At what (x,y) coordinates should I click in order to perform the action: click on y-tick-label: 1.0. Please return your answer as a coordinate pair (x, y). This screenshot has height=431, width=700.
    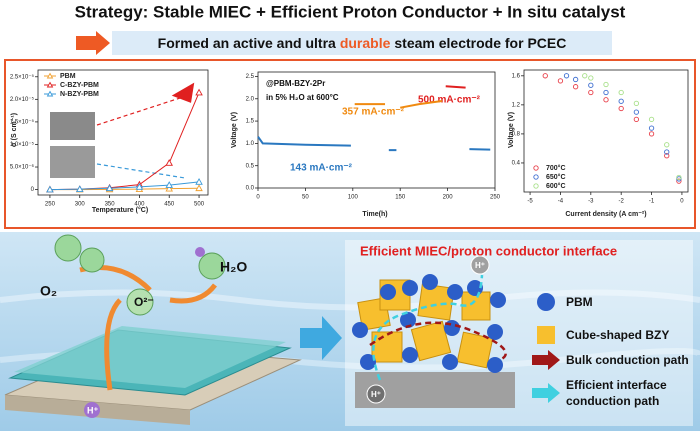
    Looking at the image, I should click on (250, 144).